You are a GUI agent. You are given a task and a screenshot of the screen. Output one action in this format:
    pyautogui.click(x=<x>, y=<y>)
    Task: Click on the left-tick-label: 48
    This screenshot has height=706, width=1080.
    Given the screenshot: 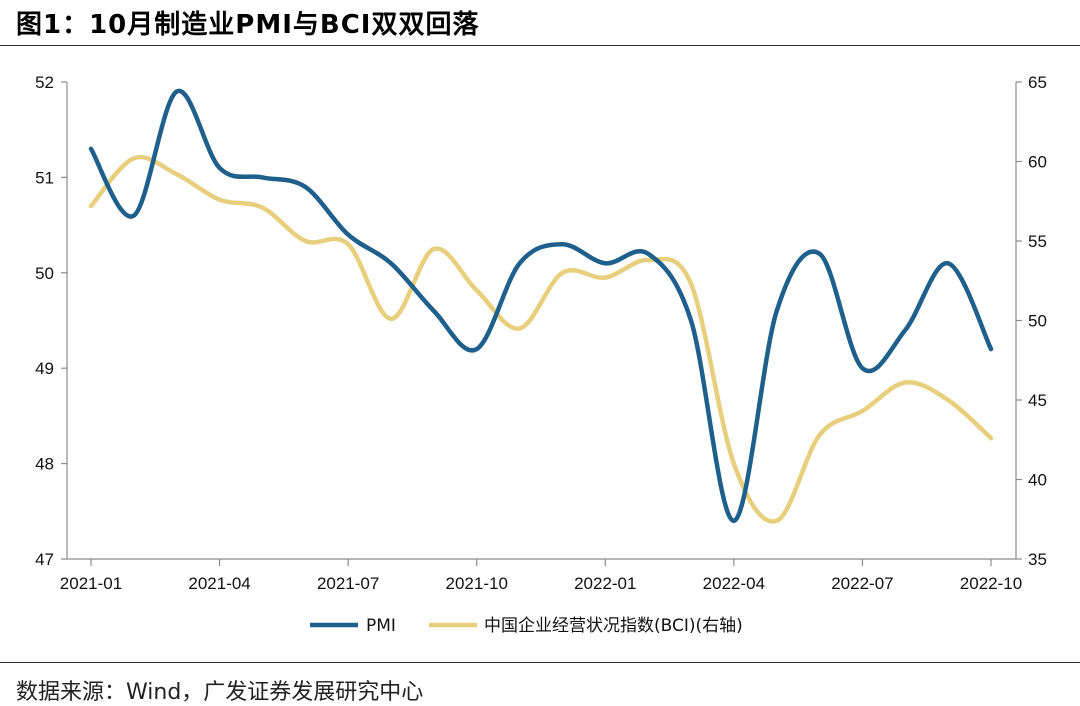 What is the action you would take?
    pyautogui.click(x=44, y=464)
    